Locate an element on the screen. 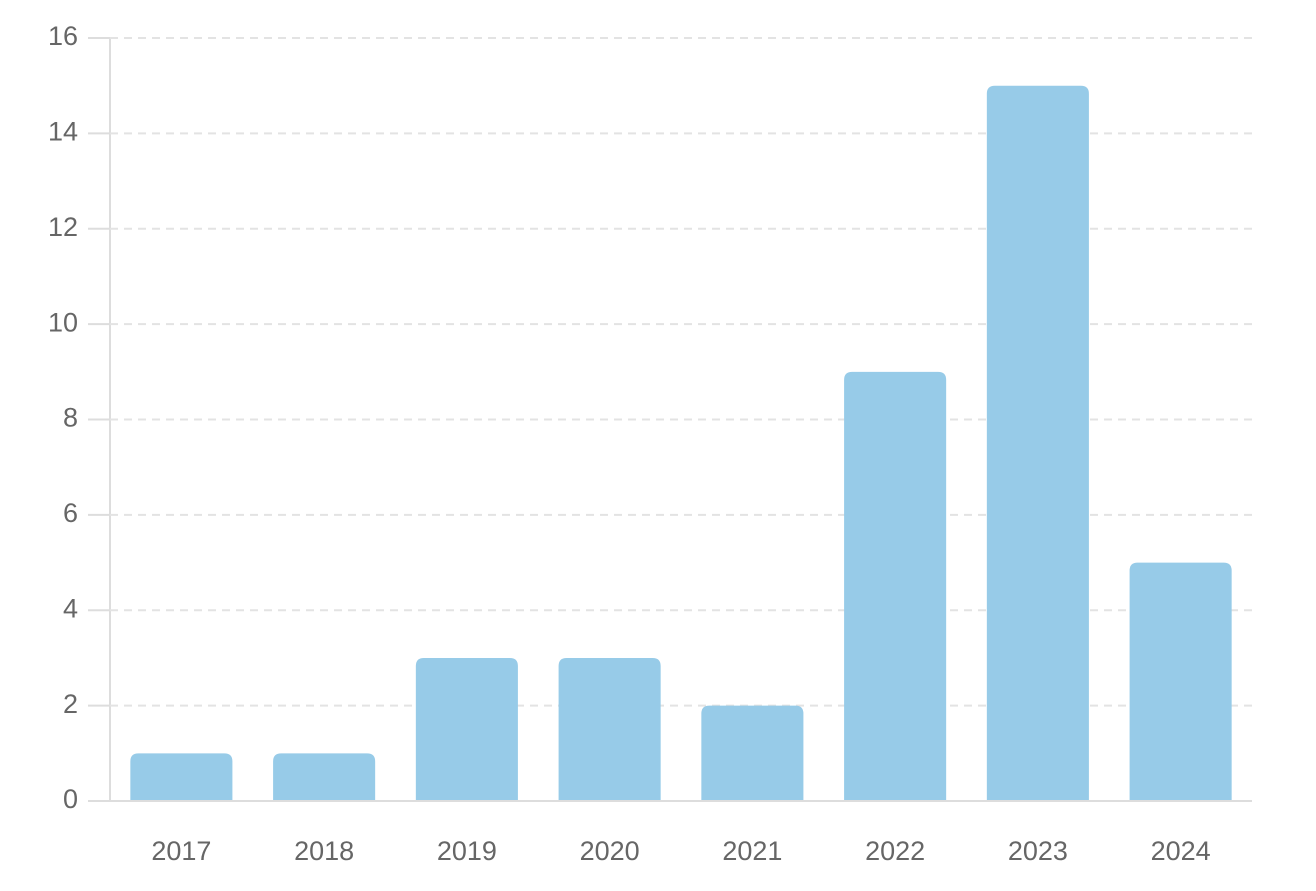 This screenshot has width=1316, height=891. x-tick-label: 2019 is located at coordinates (467, 851).